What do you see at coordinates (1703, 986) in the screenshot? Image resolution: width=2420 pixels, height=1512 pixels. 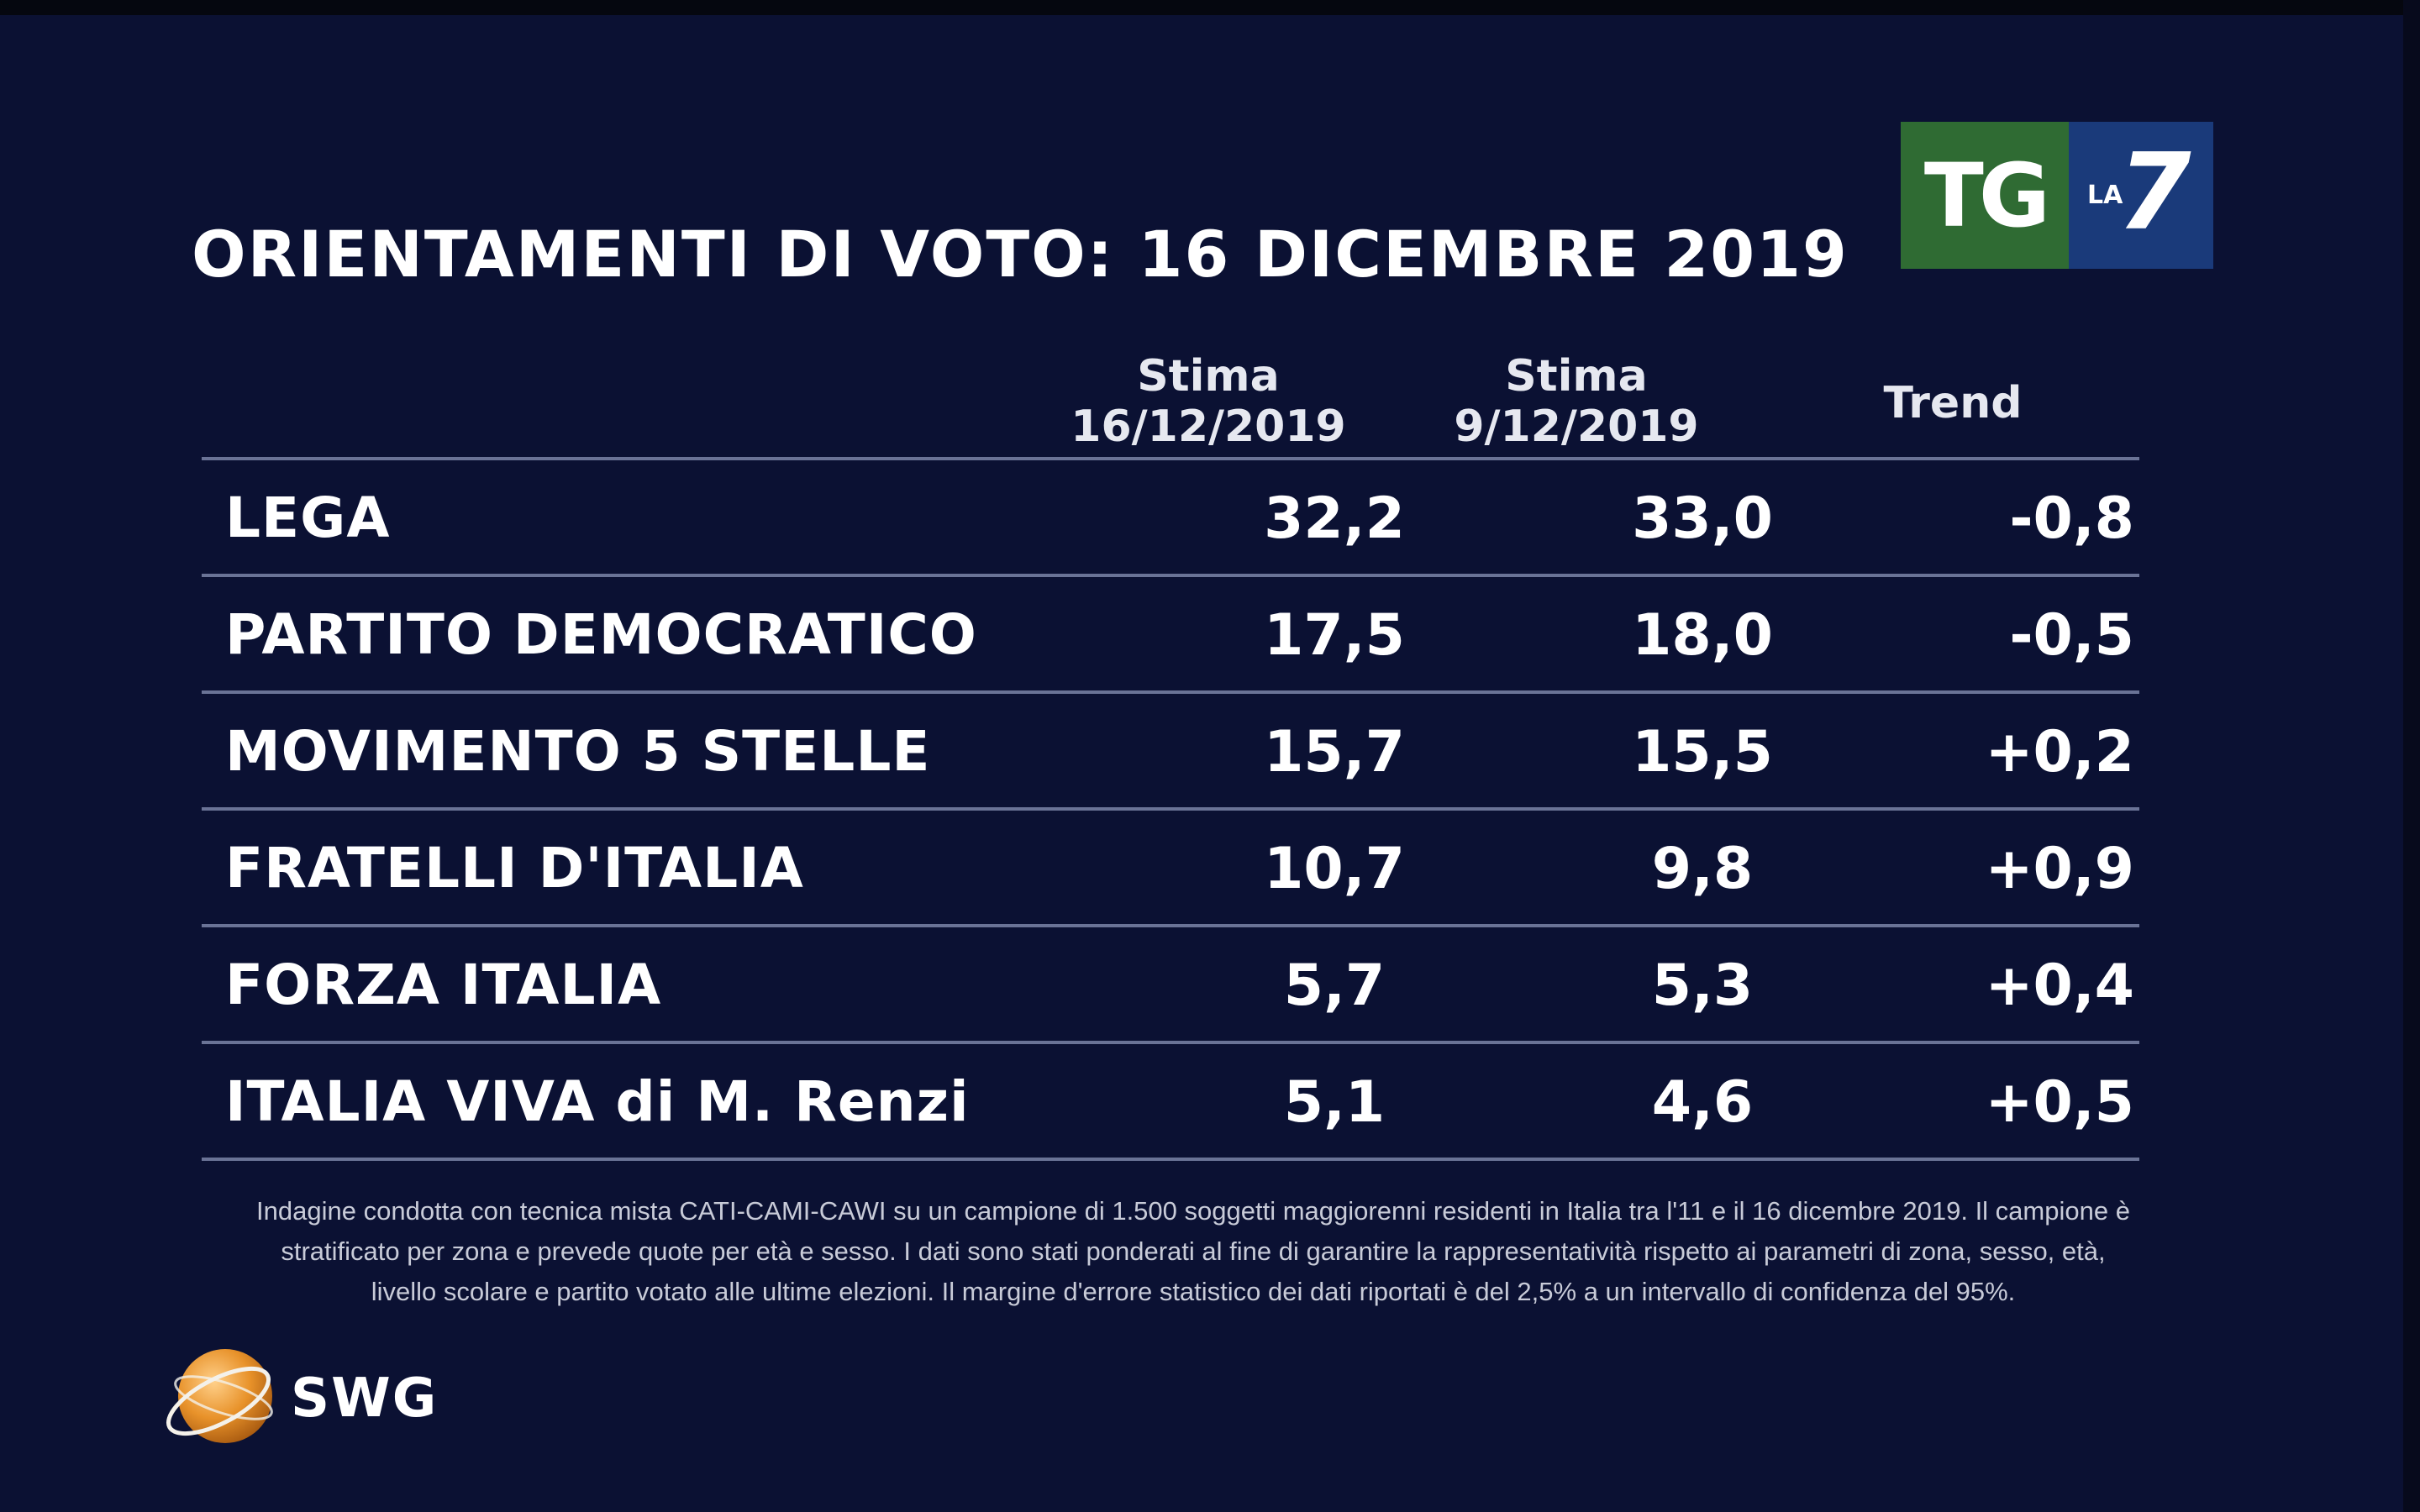 I see `stima-9-12-value: 5,3` at bounding box center [1703, 986].